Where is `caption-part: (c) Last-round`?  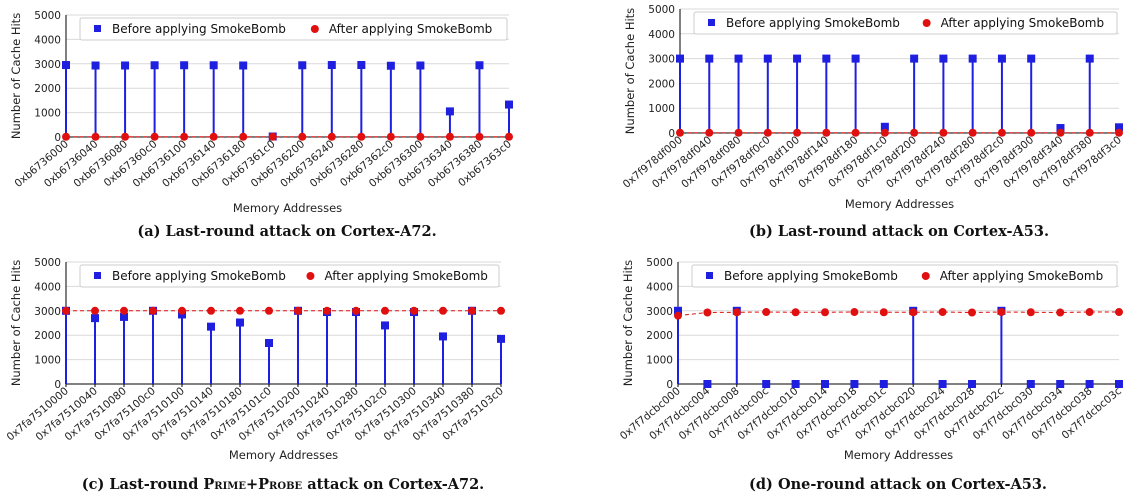
caption-part: (c) Last-round is located at coordinates (143, 484).